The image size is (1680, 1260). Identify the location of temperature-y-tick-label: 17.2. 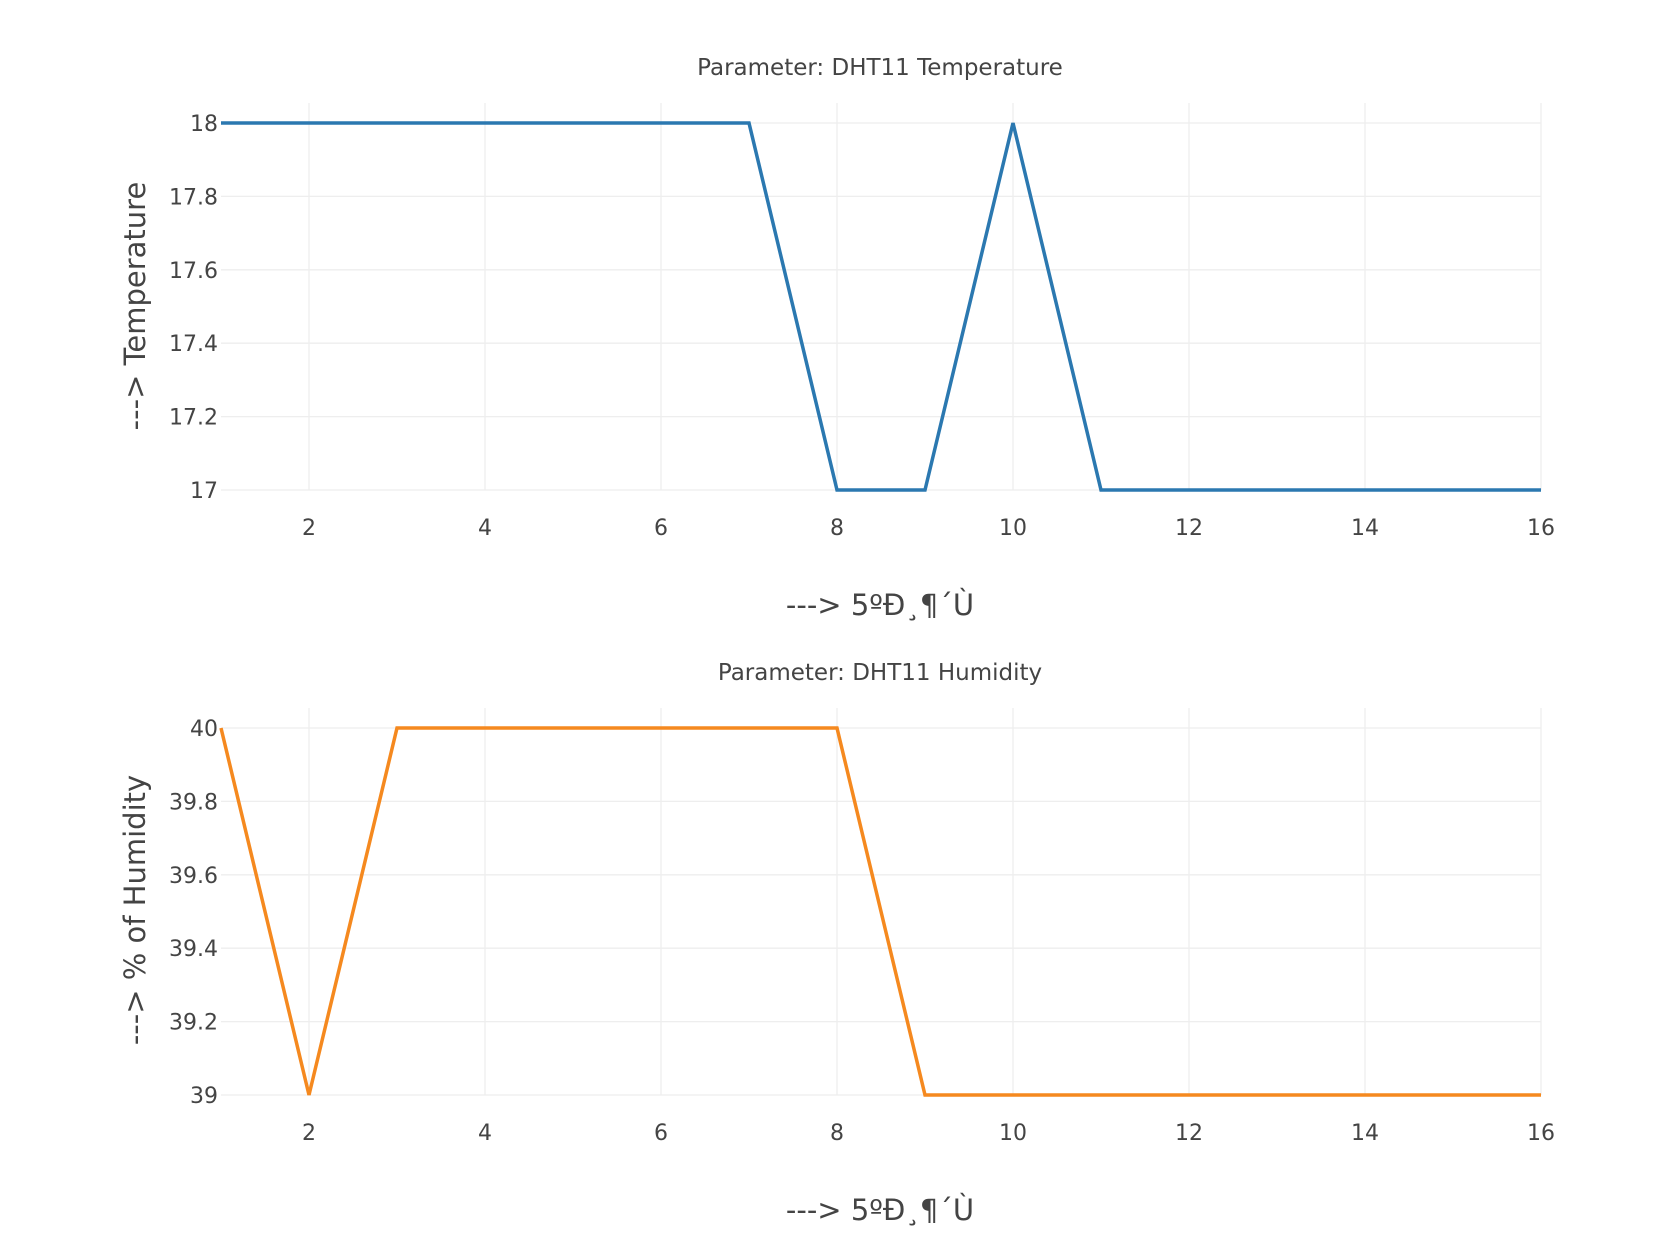
(193, 418).